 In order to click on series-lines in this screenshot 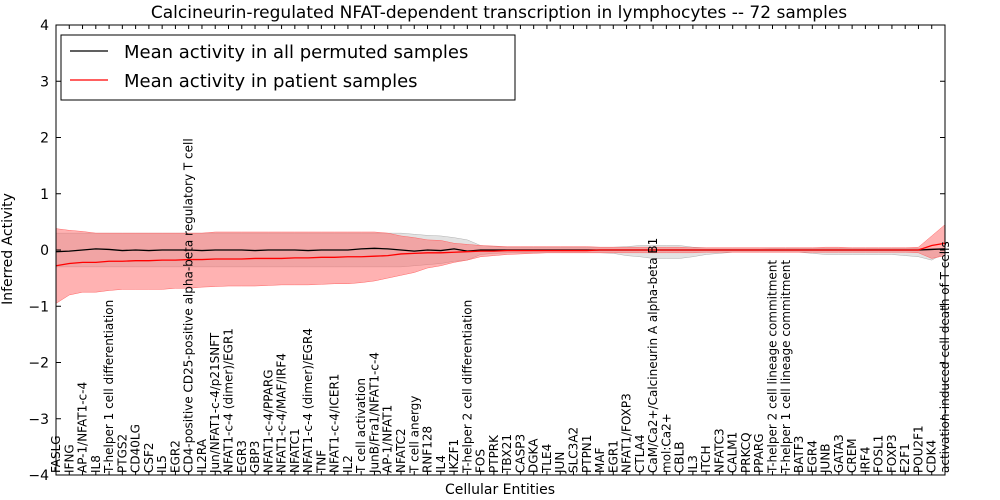, I will do `click(500, 254)`.